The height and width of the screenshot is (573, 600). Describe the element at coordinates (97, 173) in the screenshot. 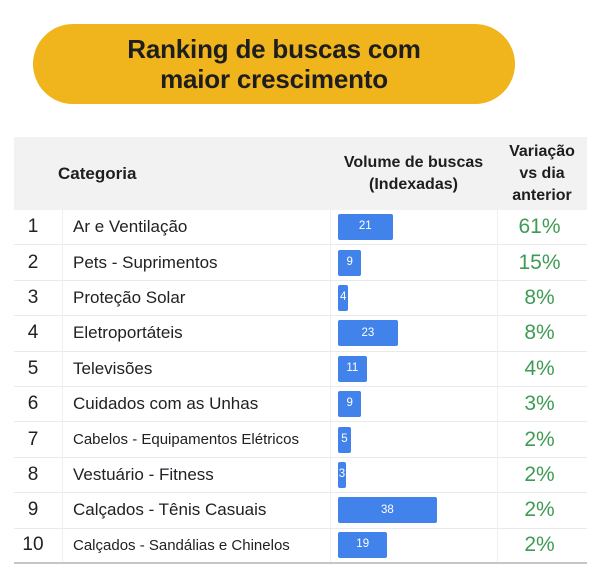

I see `header-categoria: Categoria` at that location.